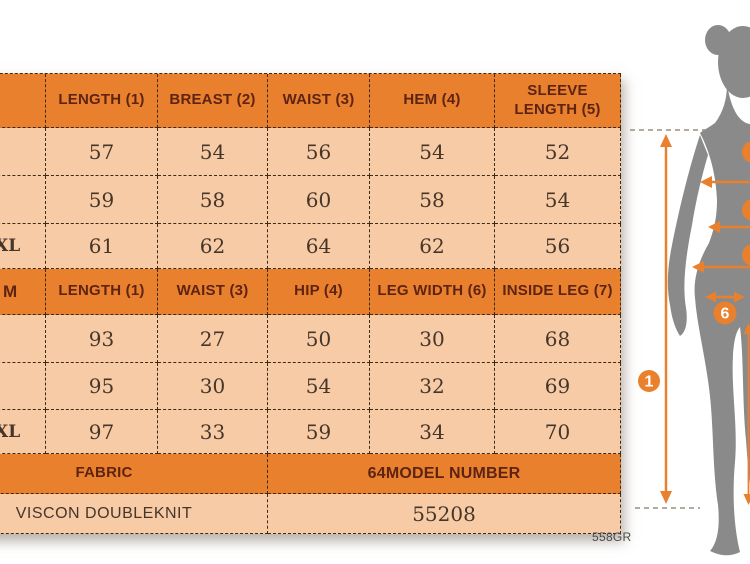 The image size is (750, 564). I want to click on badge-6-circle, so click(725, 313).